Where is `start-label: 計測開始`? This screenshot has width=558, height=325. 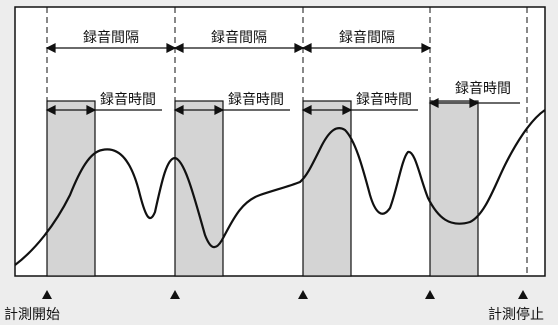 start-label: 計測開始 is located at coordinates (32, 315).